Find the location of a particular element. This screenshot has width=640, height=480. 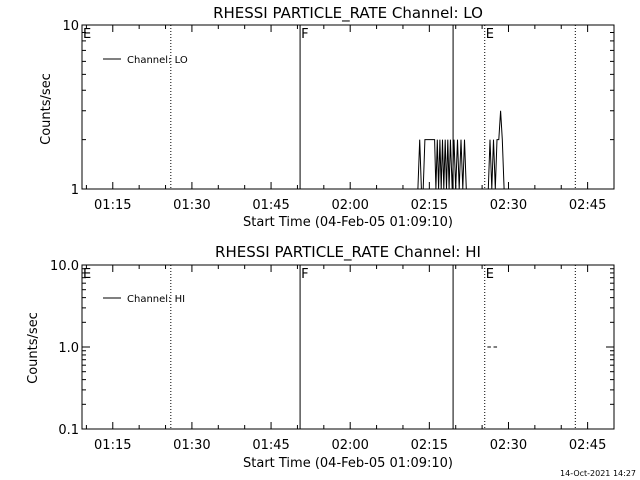

x-tick-label-hi: 02:45 is located at coordinates (587, 445).